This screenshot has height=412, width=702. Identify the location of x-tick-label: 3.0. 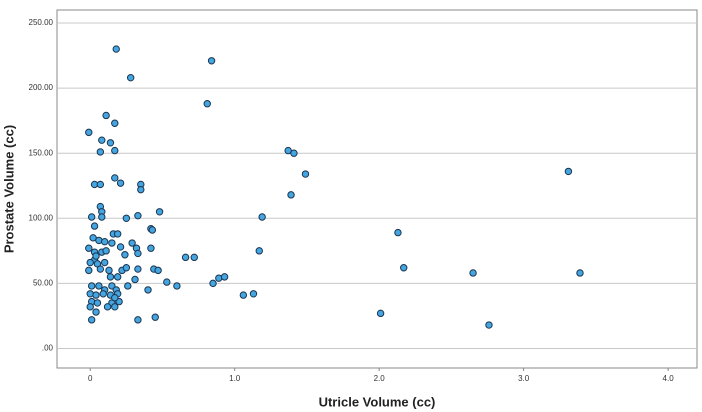
(524, 378).